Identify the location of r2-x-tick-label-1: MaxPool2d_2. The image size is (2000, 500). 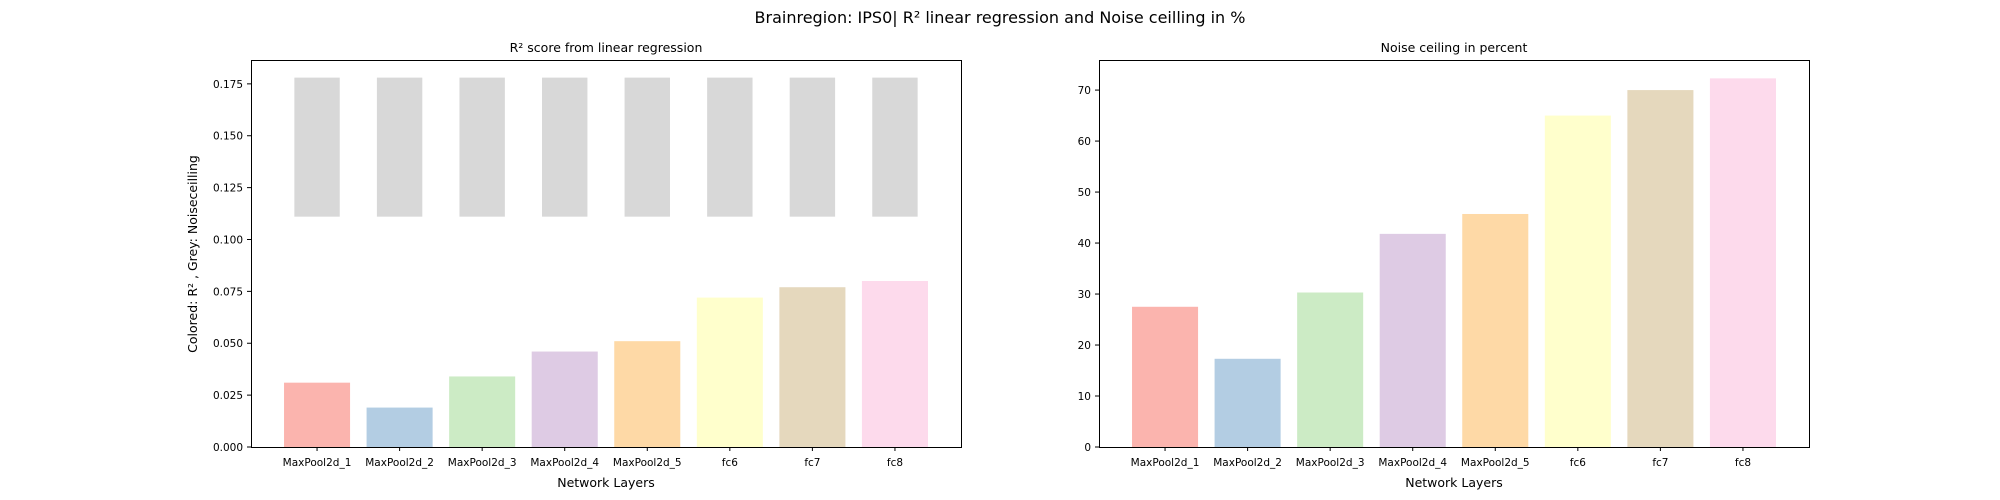
(399, 463).